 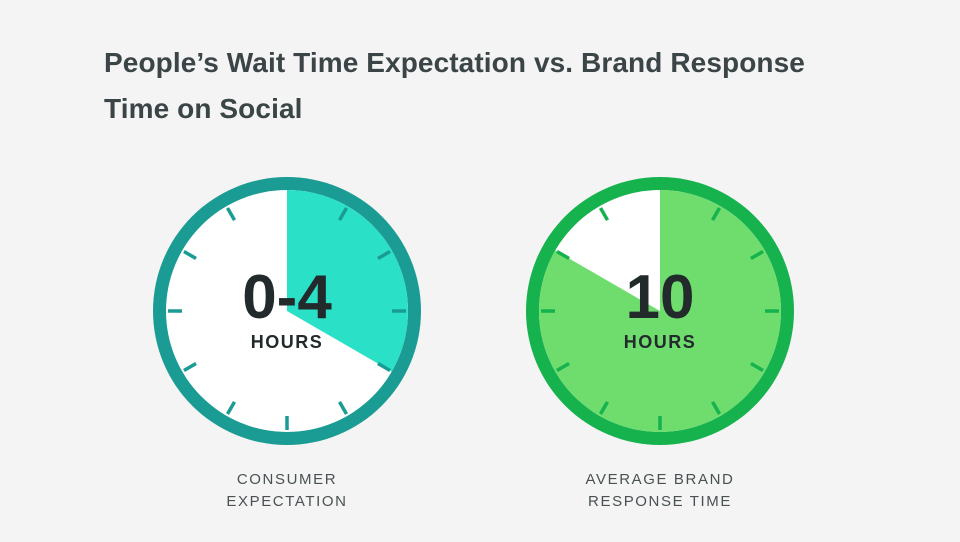 I want to click on chart-title-line-2: Time on Social, so click(x=203, y=108).